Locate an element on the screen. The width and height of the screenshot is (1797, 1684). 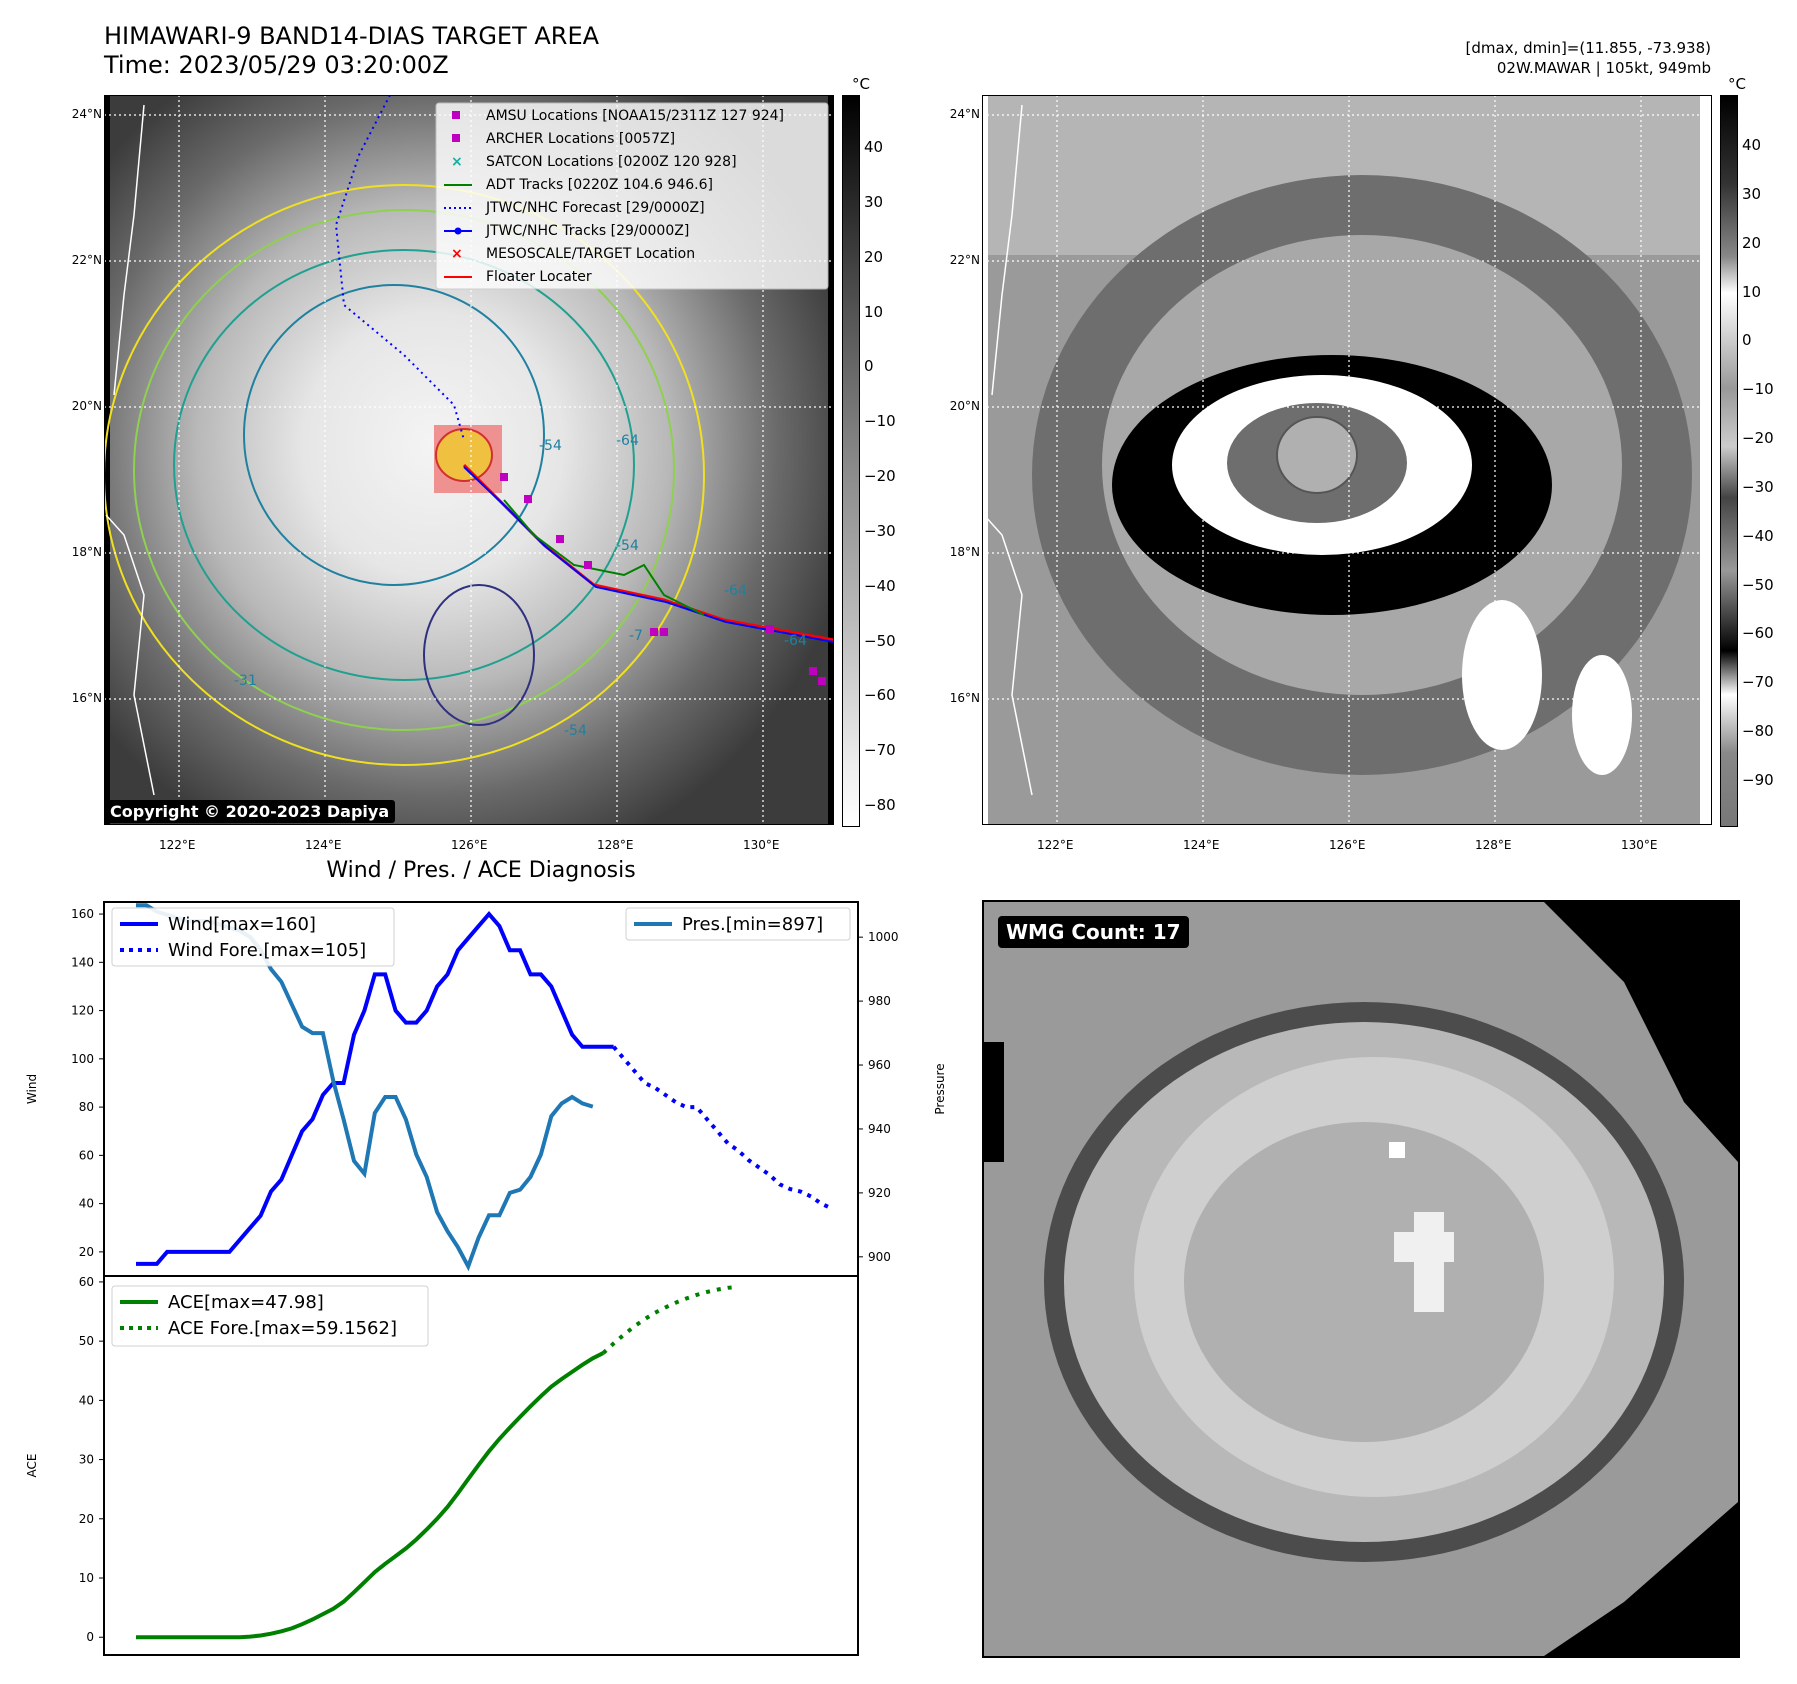
wind-legend-box is located at coordinates (253, 937).